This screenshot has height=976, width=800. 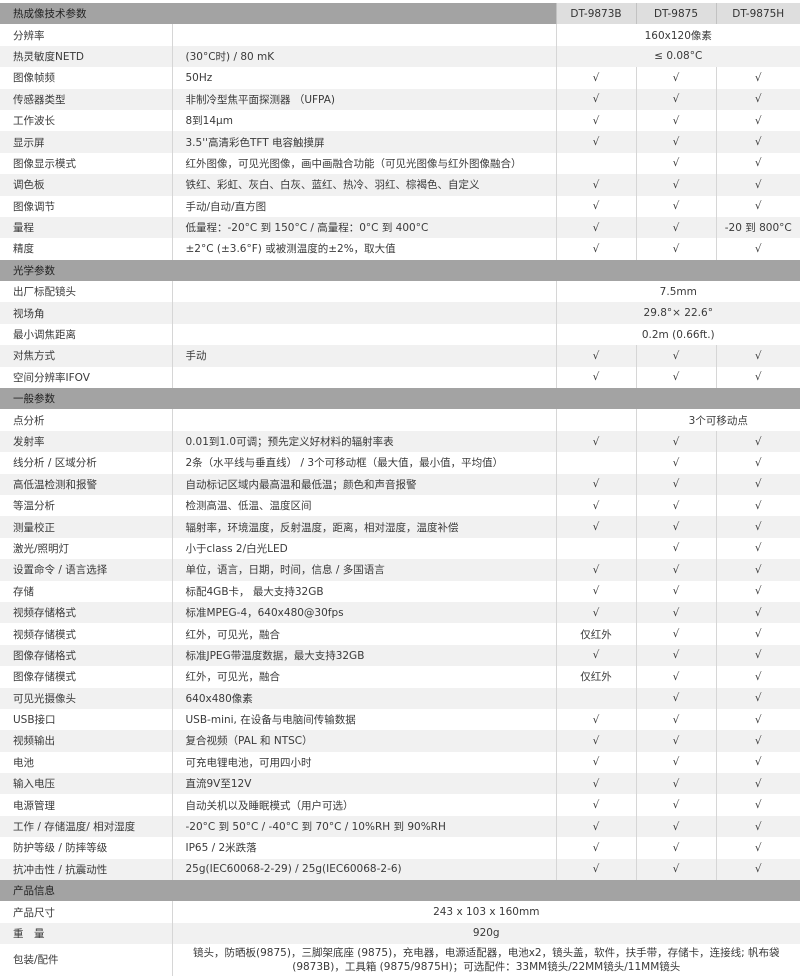 I want to click on table-row: 图像存储格式 标准JPEG带温度数据，最大支持32GB √ √ √, so click(x=400, y=655).